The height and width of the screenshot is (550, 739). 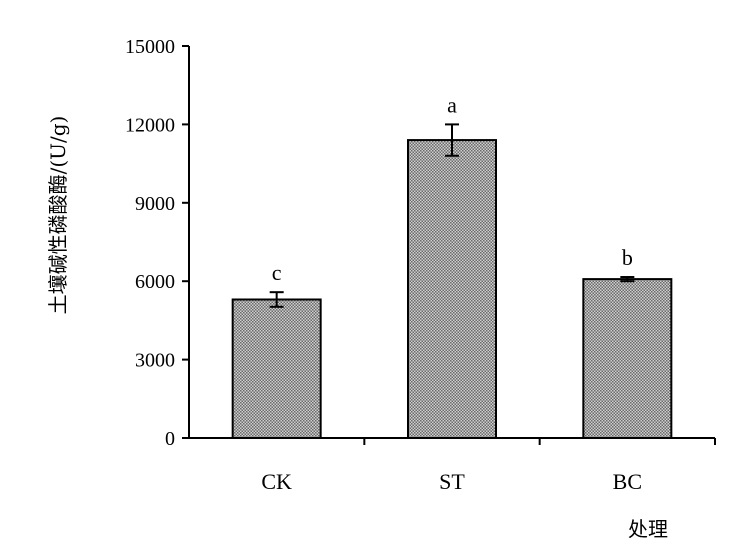 What do you see at coordinates (452, 289) in the screenshot?
I see `bar-st` at bounding box center [452, 289].